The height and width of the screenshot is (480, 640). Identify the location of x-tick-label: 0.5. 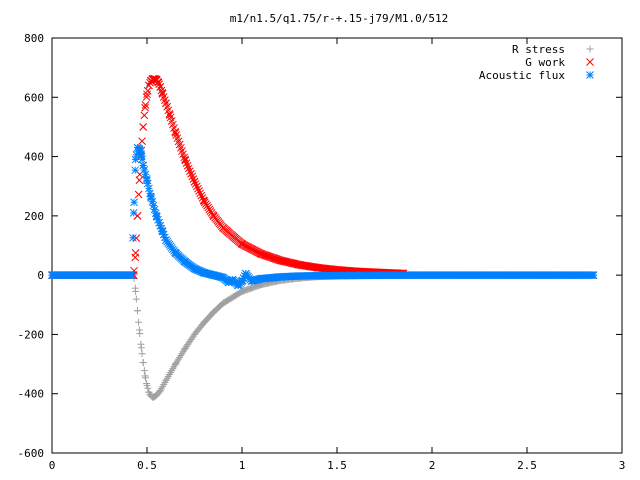
(147, 465).